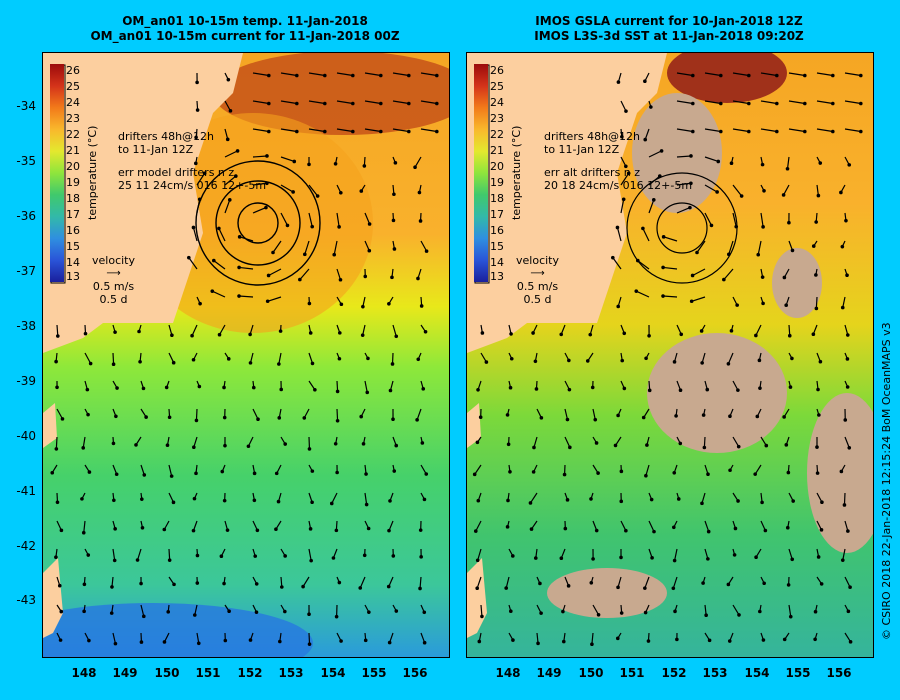 Image resolution: width=900 pixels, height=700 pixels. Describe the element at coordinates (669, 36) in the screenshot. I see `right-title-line2: IMOS L3S-3d SST at 11-Jan-2018 09:20Z` at that location.